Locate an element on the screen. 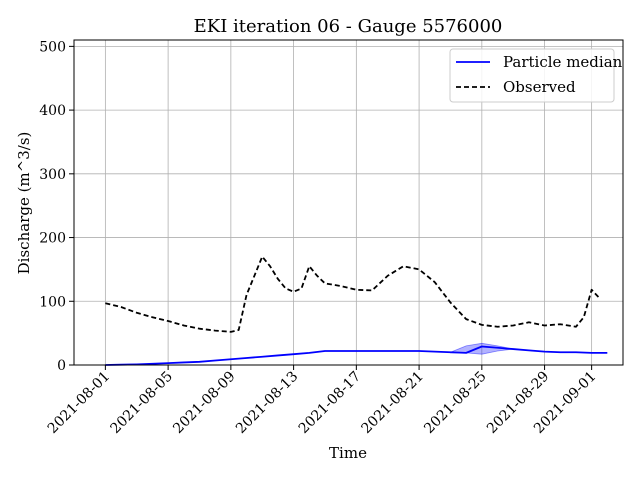 The image size is (640, 480). y-axis-label: Discharge (m^3/s) is located at coordinates (24, 203).